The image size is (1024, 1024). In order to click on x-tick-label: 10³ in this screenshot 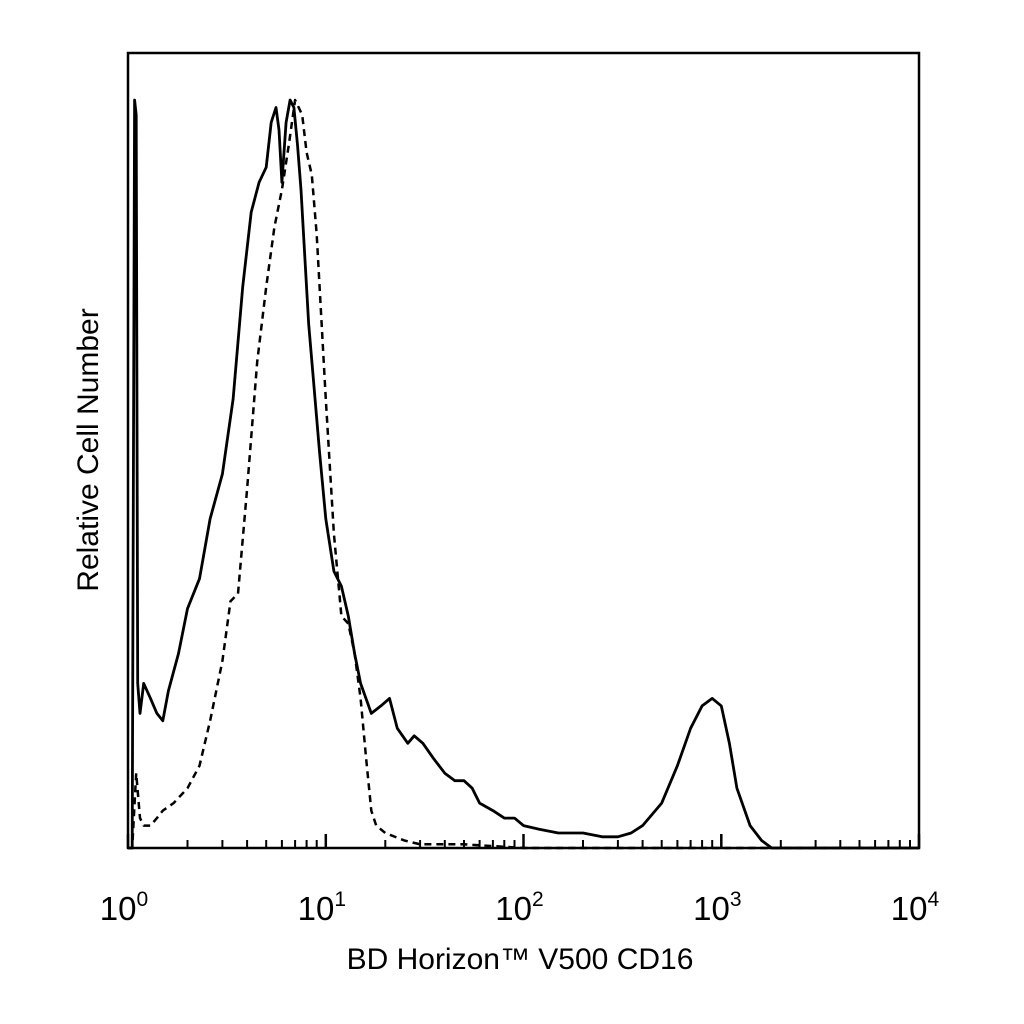, I will do `click(717, 907)`.